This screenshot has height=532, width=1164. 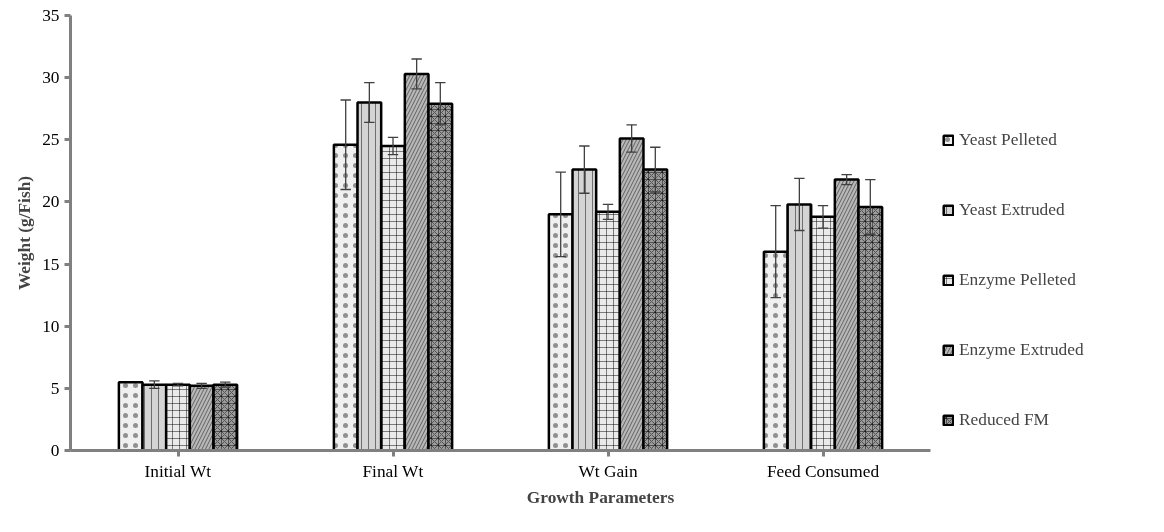 What do you see at coordinates (51, 78) in the screenshot?
I see `y-tick-label: 30` at bounding box center [51, 78].